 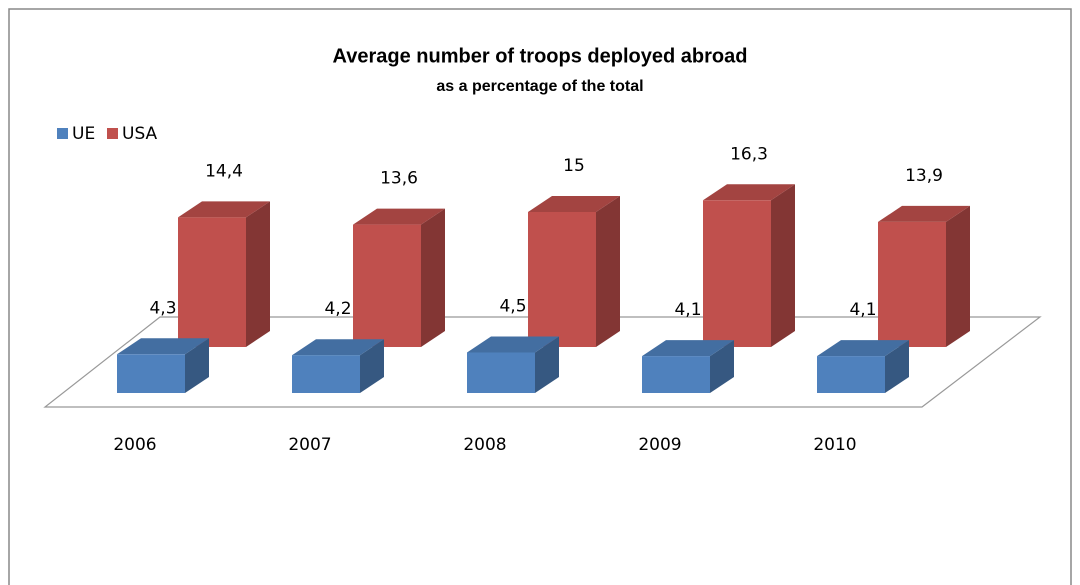 What do you see at coordinates (574, 166) in the screenshot?
I see `data-label: 15` at bounding box center [574, 166].